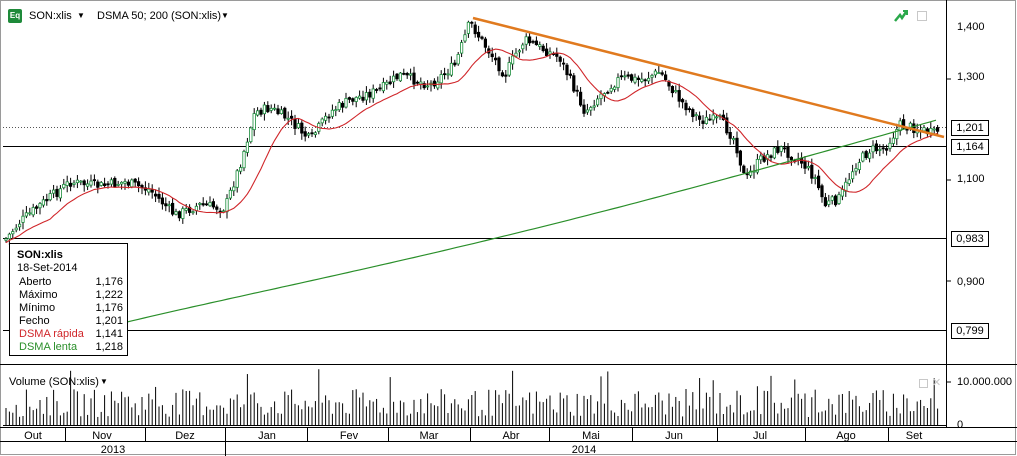  I want to click on info-row-open: Aberto 1,176, so click(71, 282).